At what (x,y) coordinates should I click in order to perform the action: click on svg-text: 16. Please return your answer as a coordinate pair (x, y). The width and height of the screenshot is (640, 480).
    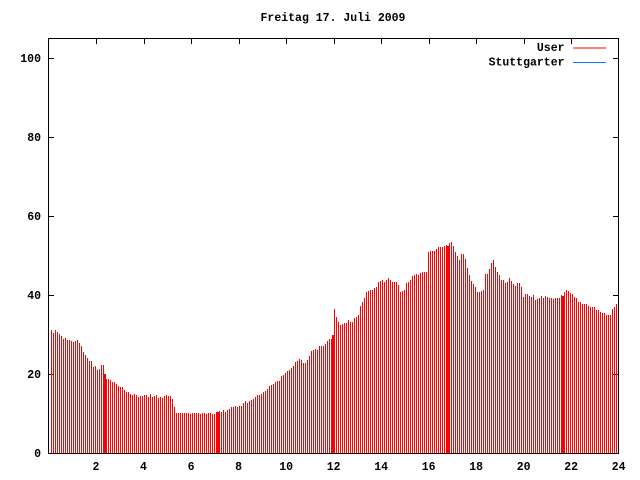
    Looking at the image, I should click on (429, 467).